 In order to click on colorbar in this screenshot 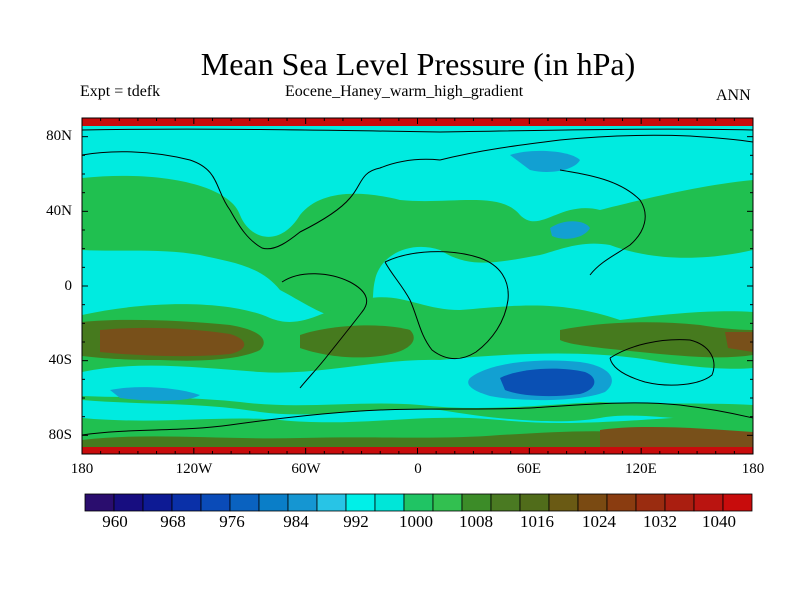, I will do `click(418, 502)`.